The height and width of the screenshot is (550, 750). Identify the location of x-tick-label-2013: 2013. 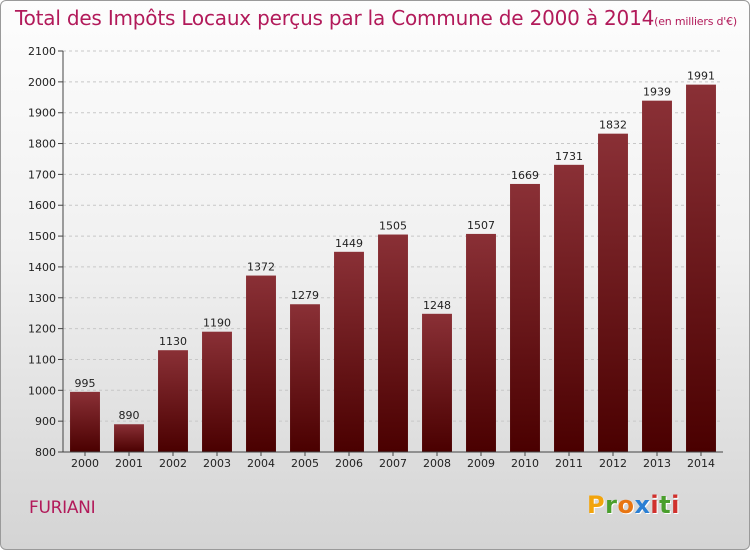
(657, 463).